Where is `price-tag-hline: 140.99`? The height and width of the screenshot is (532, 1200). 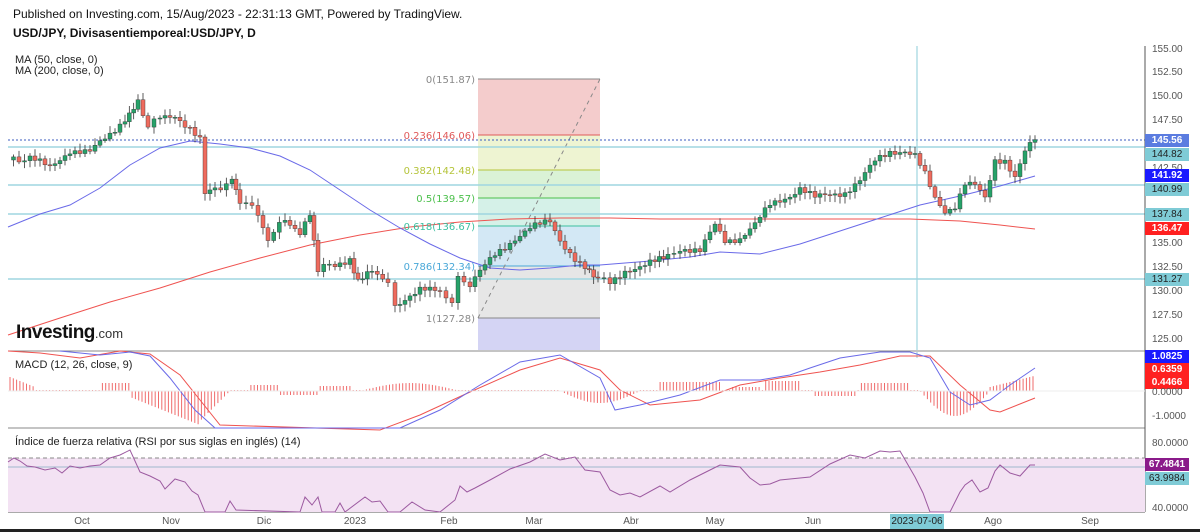 price-tag-hline: 140.99 is located at coordinates (1167, 189).